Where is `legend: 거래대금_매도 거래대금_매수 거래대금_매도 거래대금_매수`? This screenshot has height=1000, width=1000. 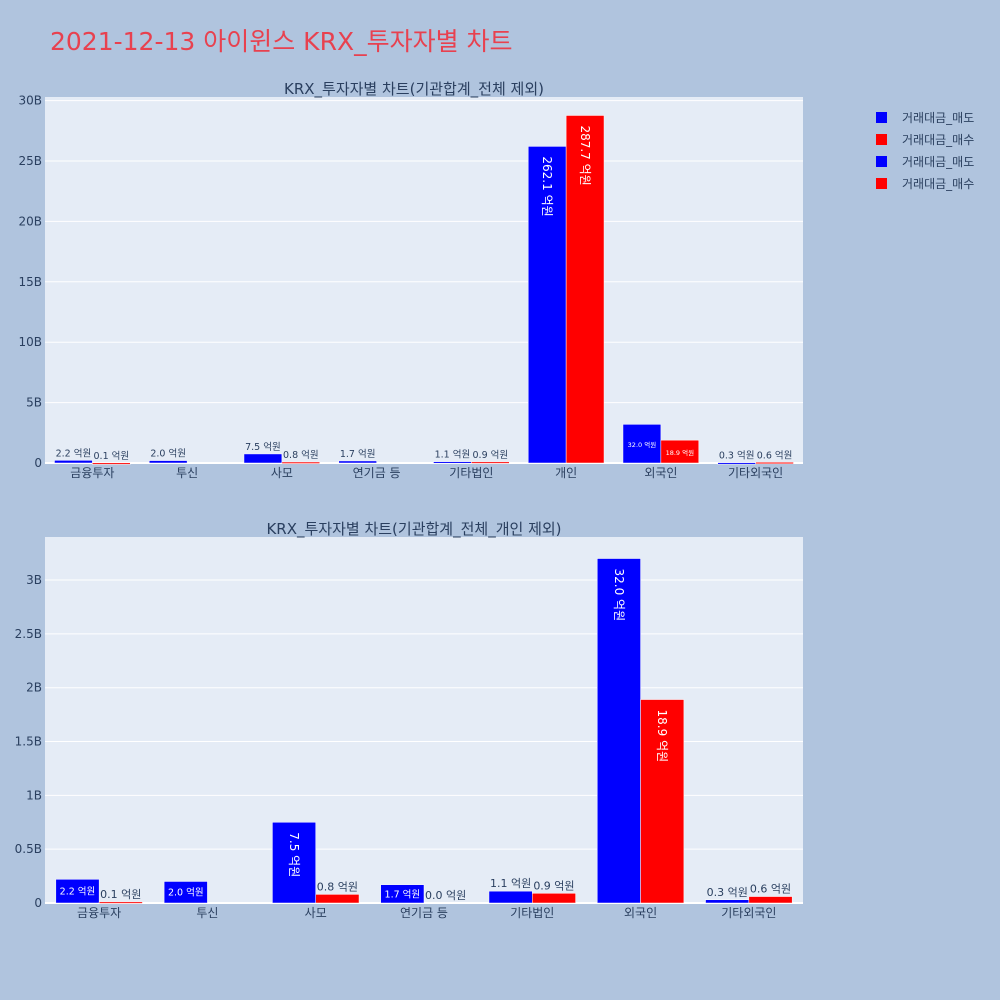 legend: 거래대금_매도 거래대금_매수 거래대금_매도 거래대금_매수 is located at coordinates (925, 150).